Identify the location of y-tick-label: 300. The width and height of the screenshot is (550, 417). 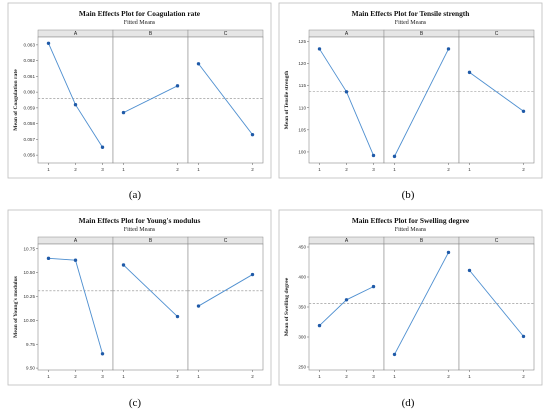
(302, 337).